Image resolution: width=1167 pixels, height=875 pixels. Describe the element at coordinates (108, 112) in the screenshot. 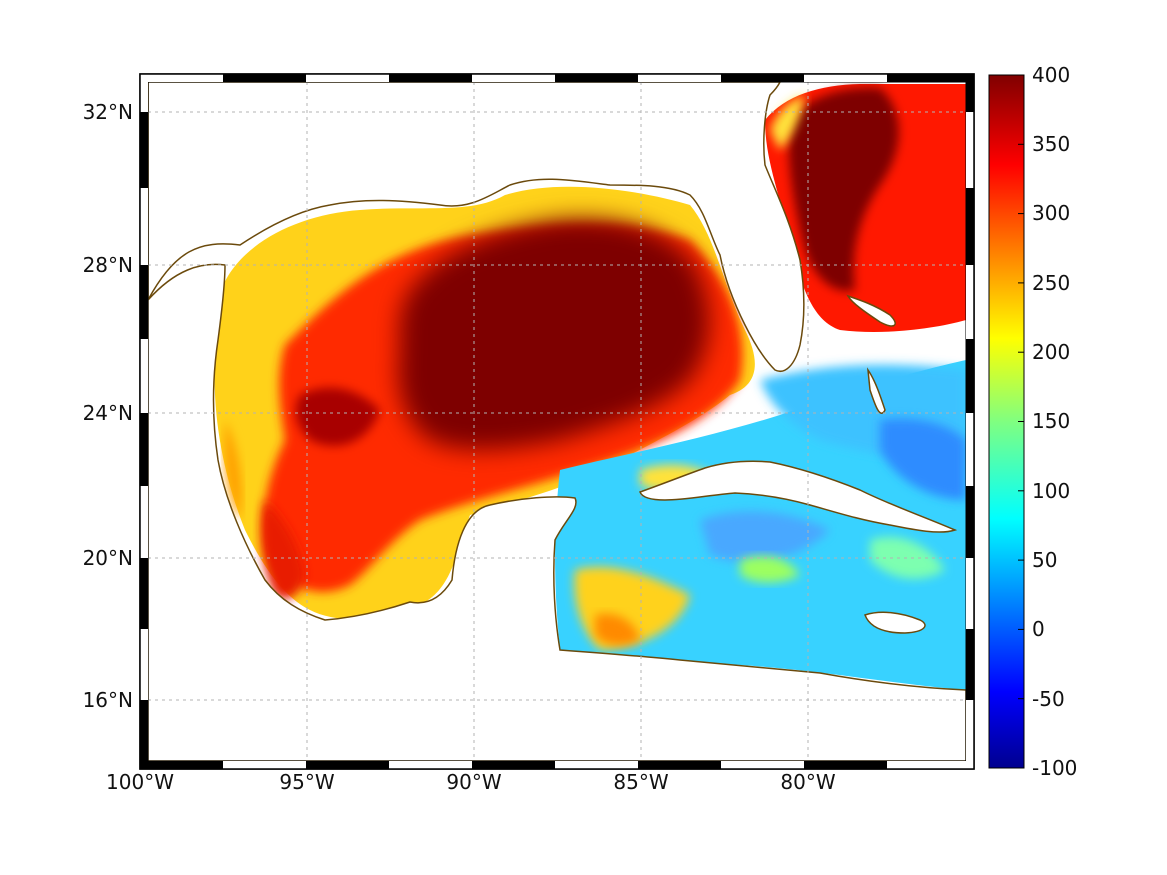

I see `lat-label-32n: 32°N` at that location.